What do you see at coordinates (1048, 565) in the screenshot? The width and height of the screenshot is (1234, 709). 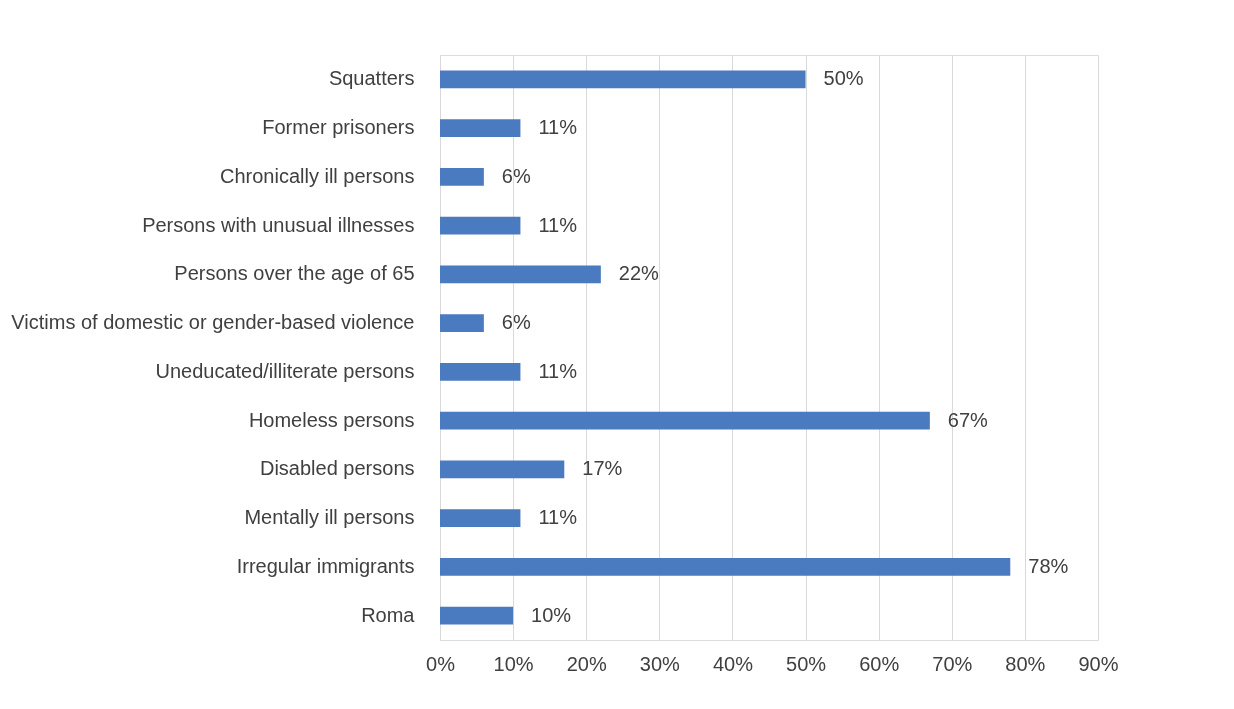 I see `data-label: 78%` at bounding box center [1048, 565].